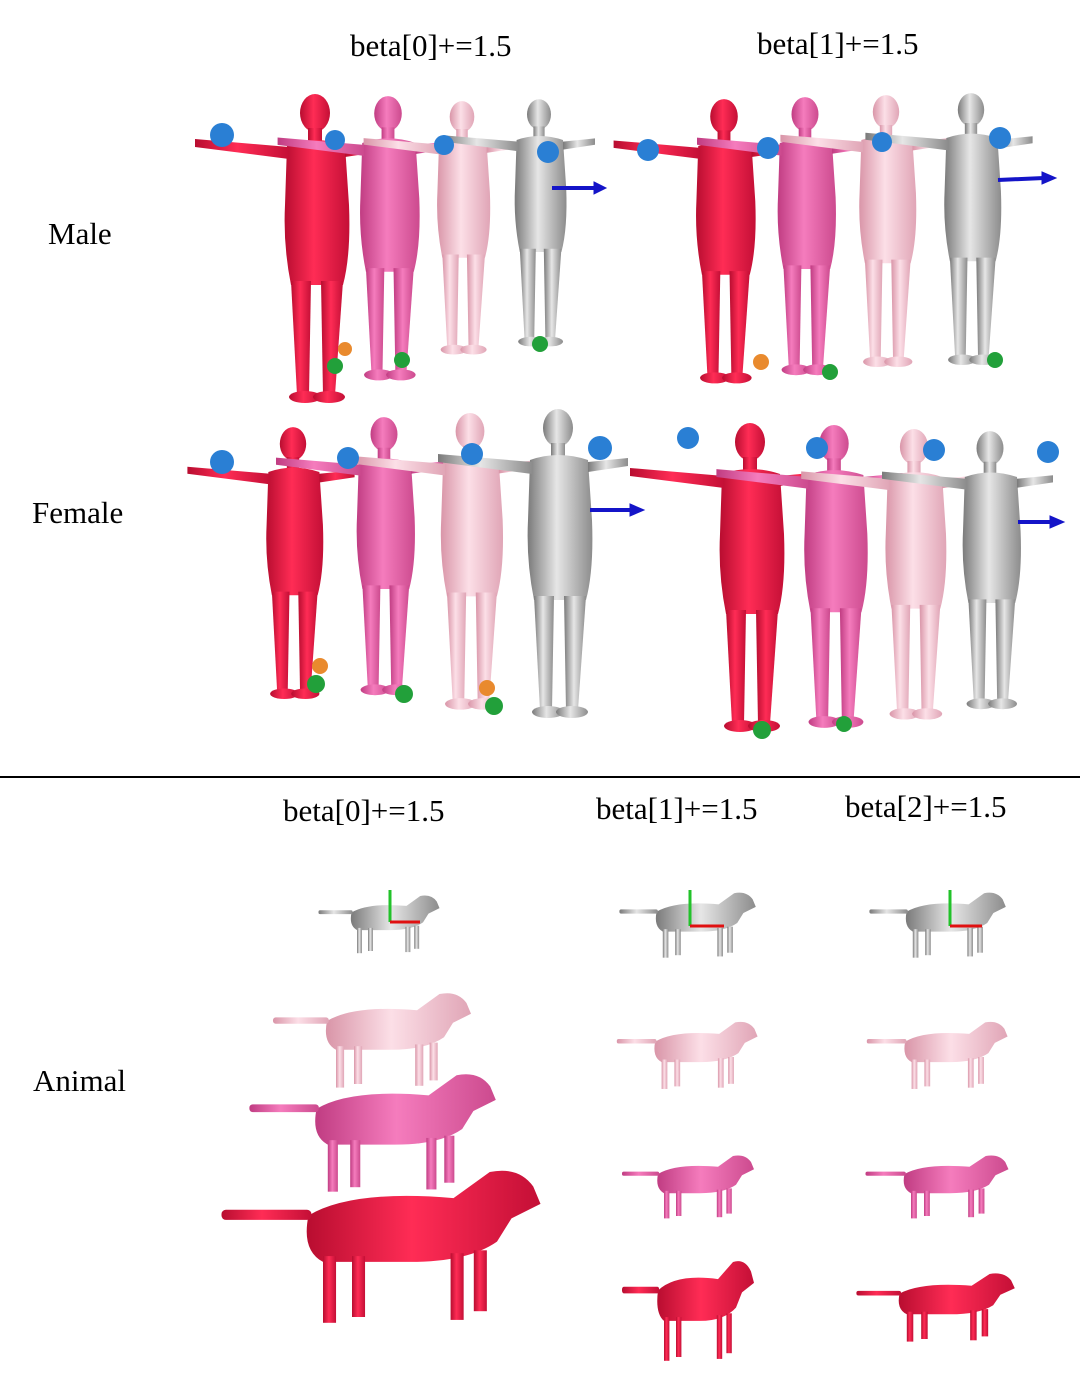 The width and height of the screenshot is (1080, 1387). I want to click on section-divider, so click(540, 777).